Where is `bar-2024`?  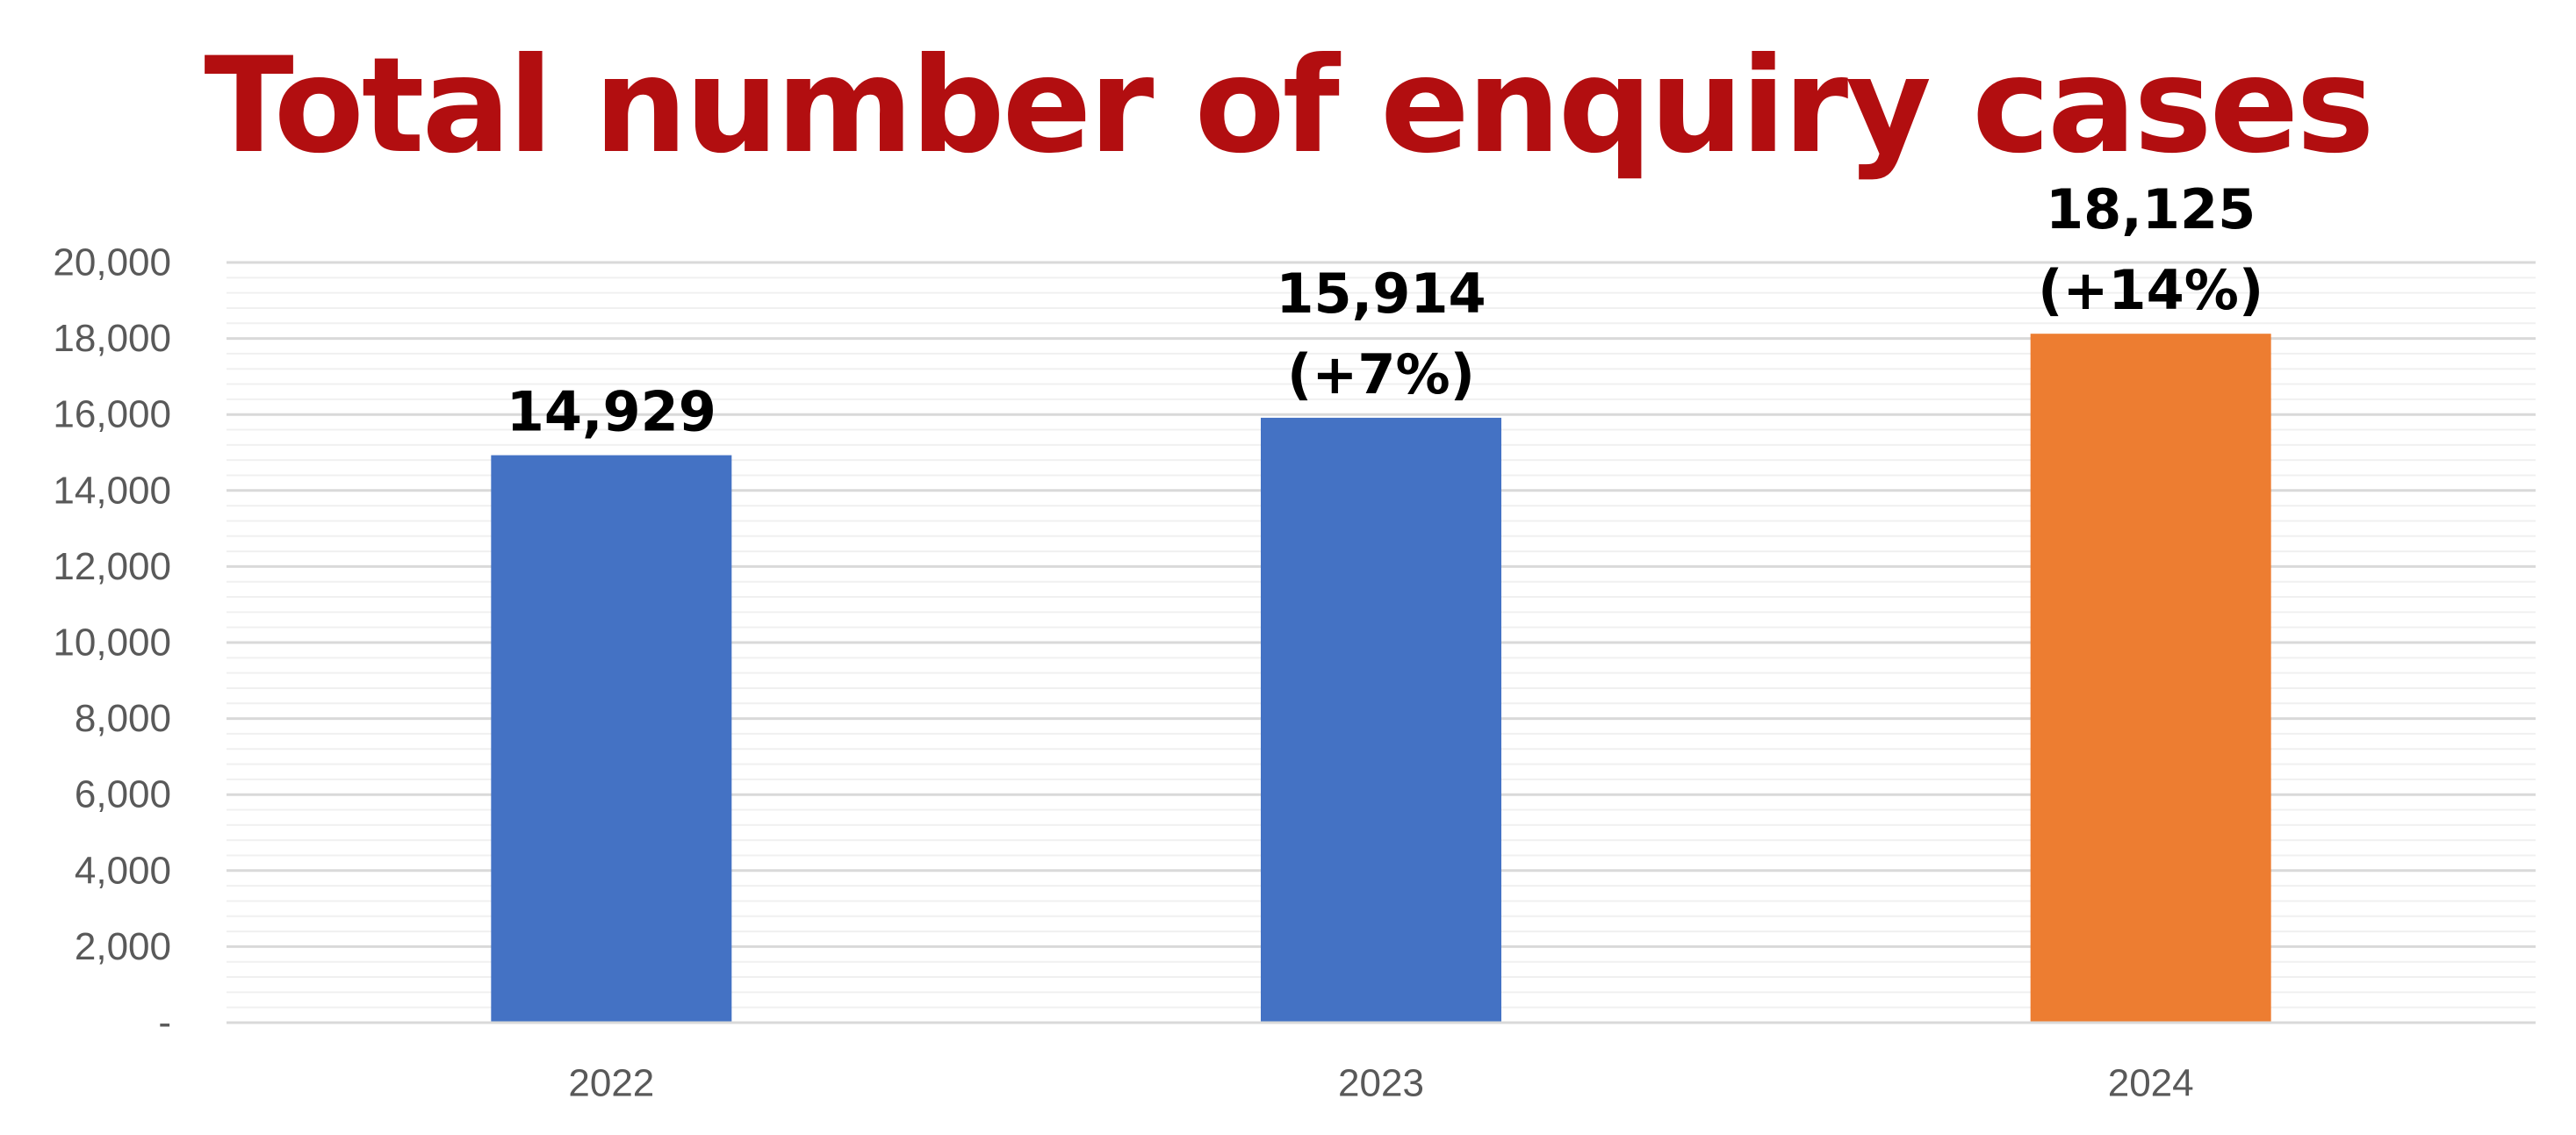
bar-2024 is located at coordinates (2150, 678).